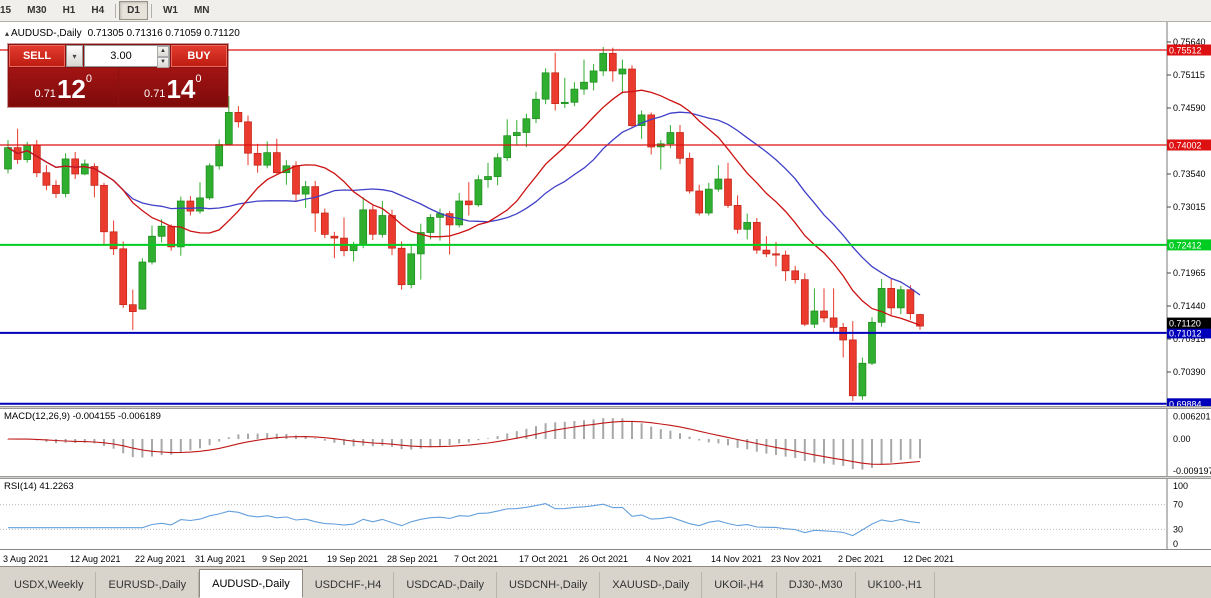  What do you see at coordinates (160, 559) in the screenshot?
I see `date-label: 22 Aug 2021` at bounding box center [160, 559].